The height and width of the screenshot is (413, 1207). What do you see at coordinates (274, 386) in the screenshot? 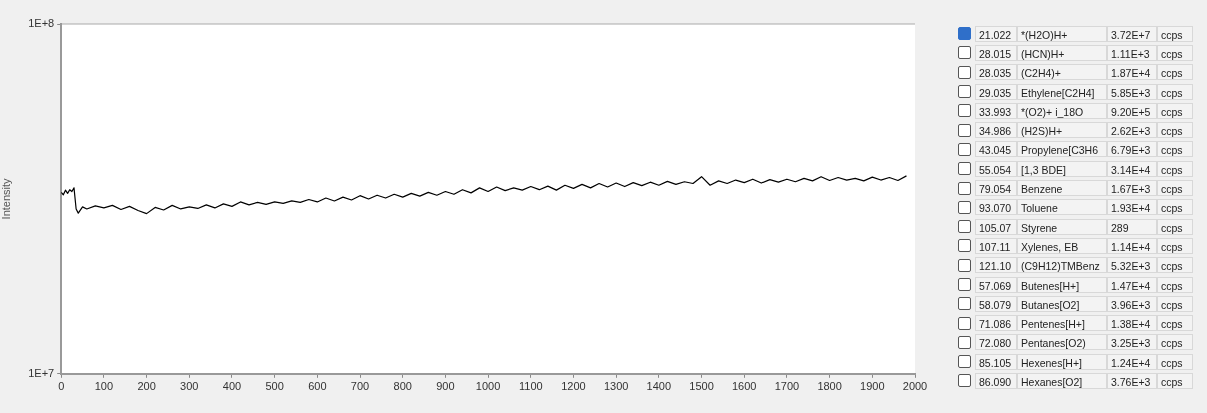
I see `x-tick-label: 500` at bounding box center [274, 386].